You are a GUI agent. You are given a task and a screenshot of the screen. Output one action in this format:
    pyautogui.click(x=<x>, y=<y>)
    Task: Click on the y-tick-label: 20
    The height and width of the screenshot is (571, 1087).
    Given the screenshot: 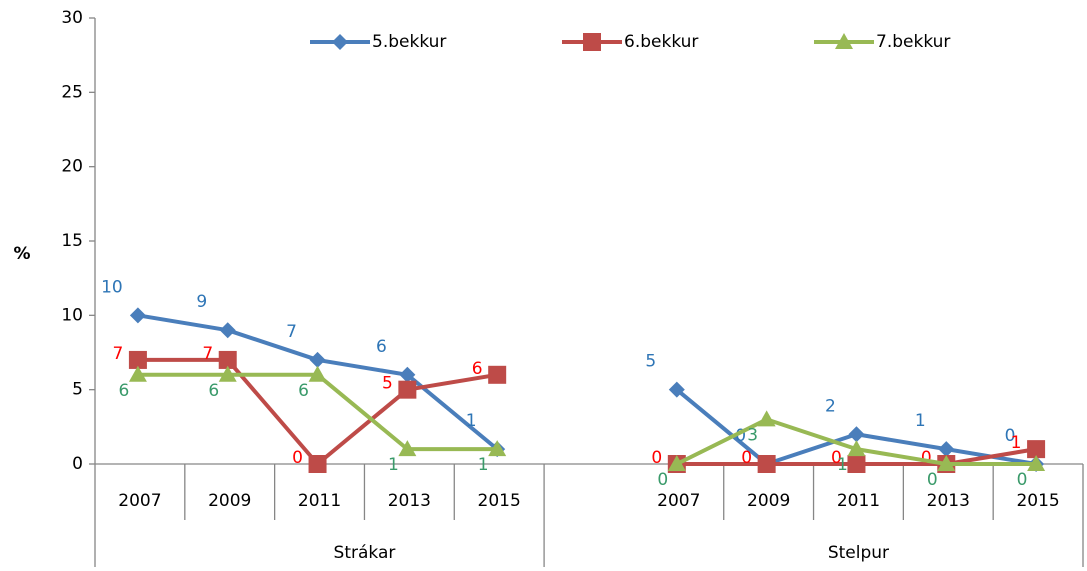 What is the action you would take?
    pyautogui.click(x=72, y=167)
    